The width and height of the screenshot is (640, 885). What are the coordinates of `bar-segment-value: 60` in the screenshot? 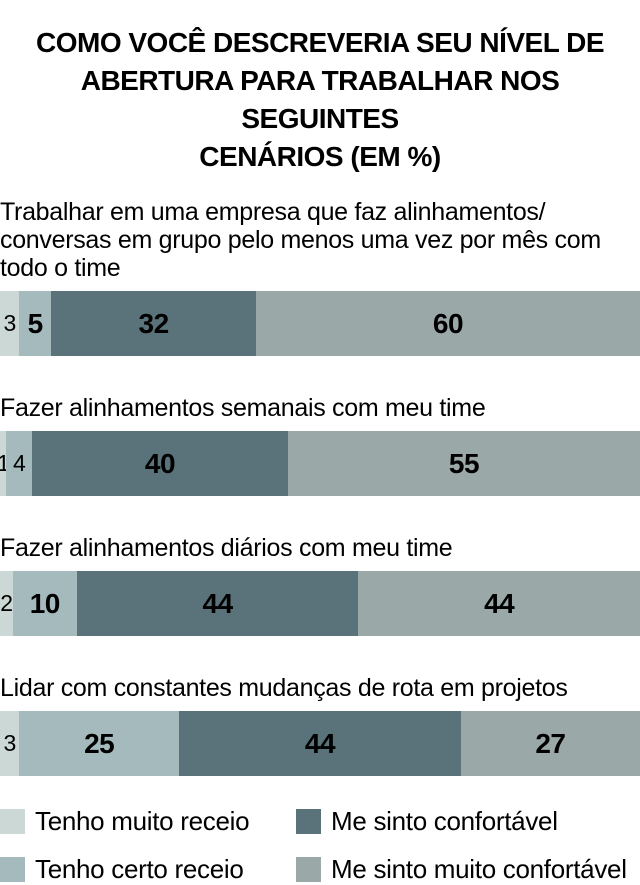 It's located at (448, 323).